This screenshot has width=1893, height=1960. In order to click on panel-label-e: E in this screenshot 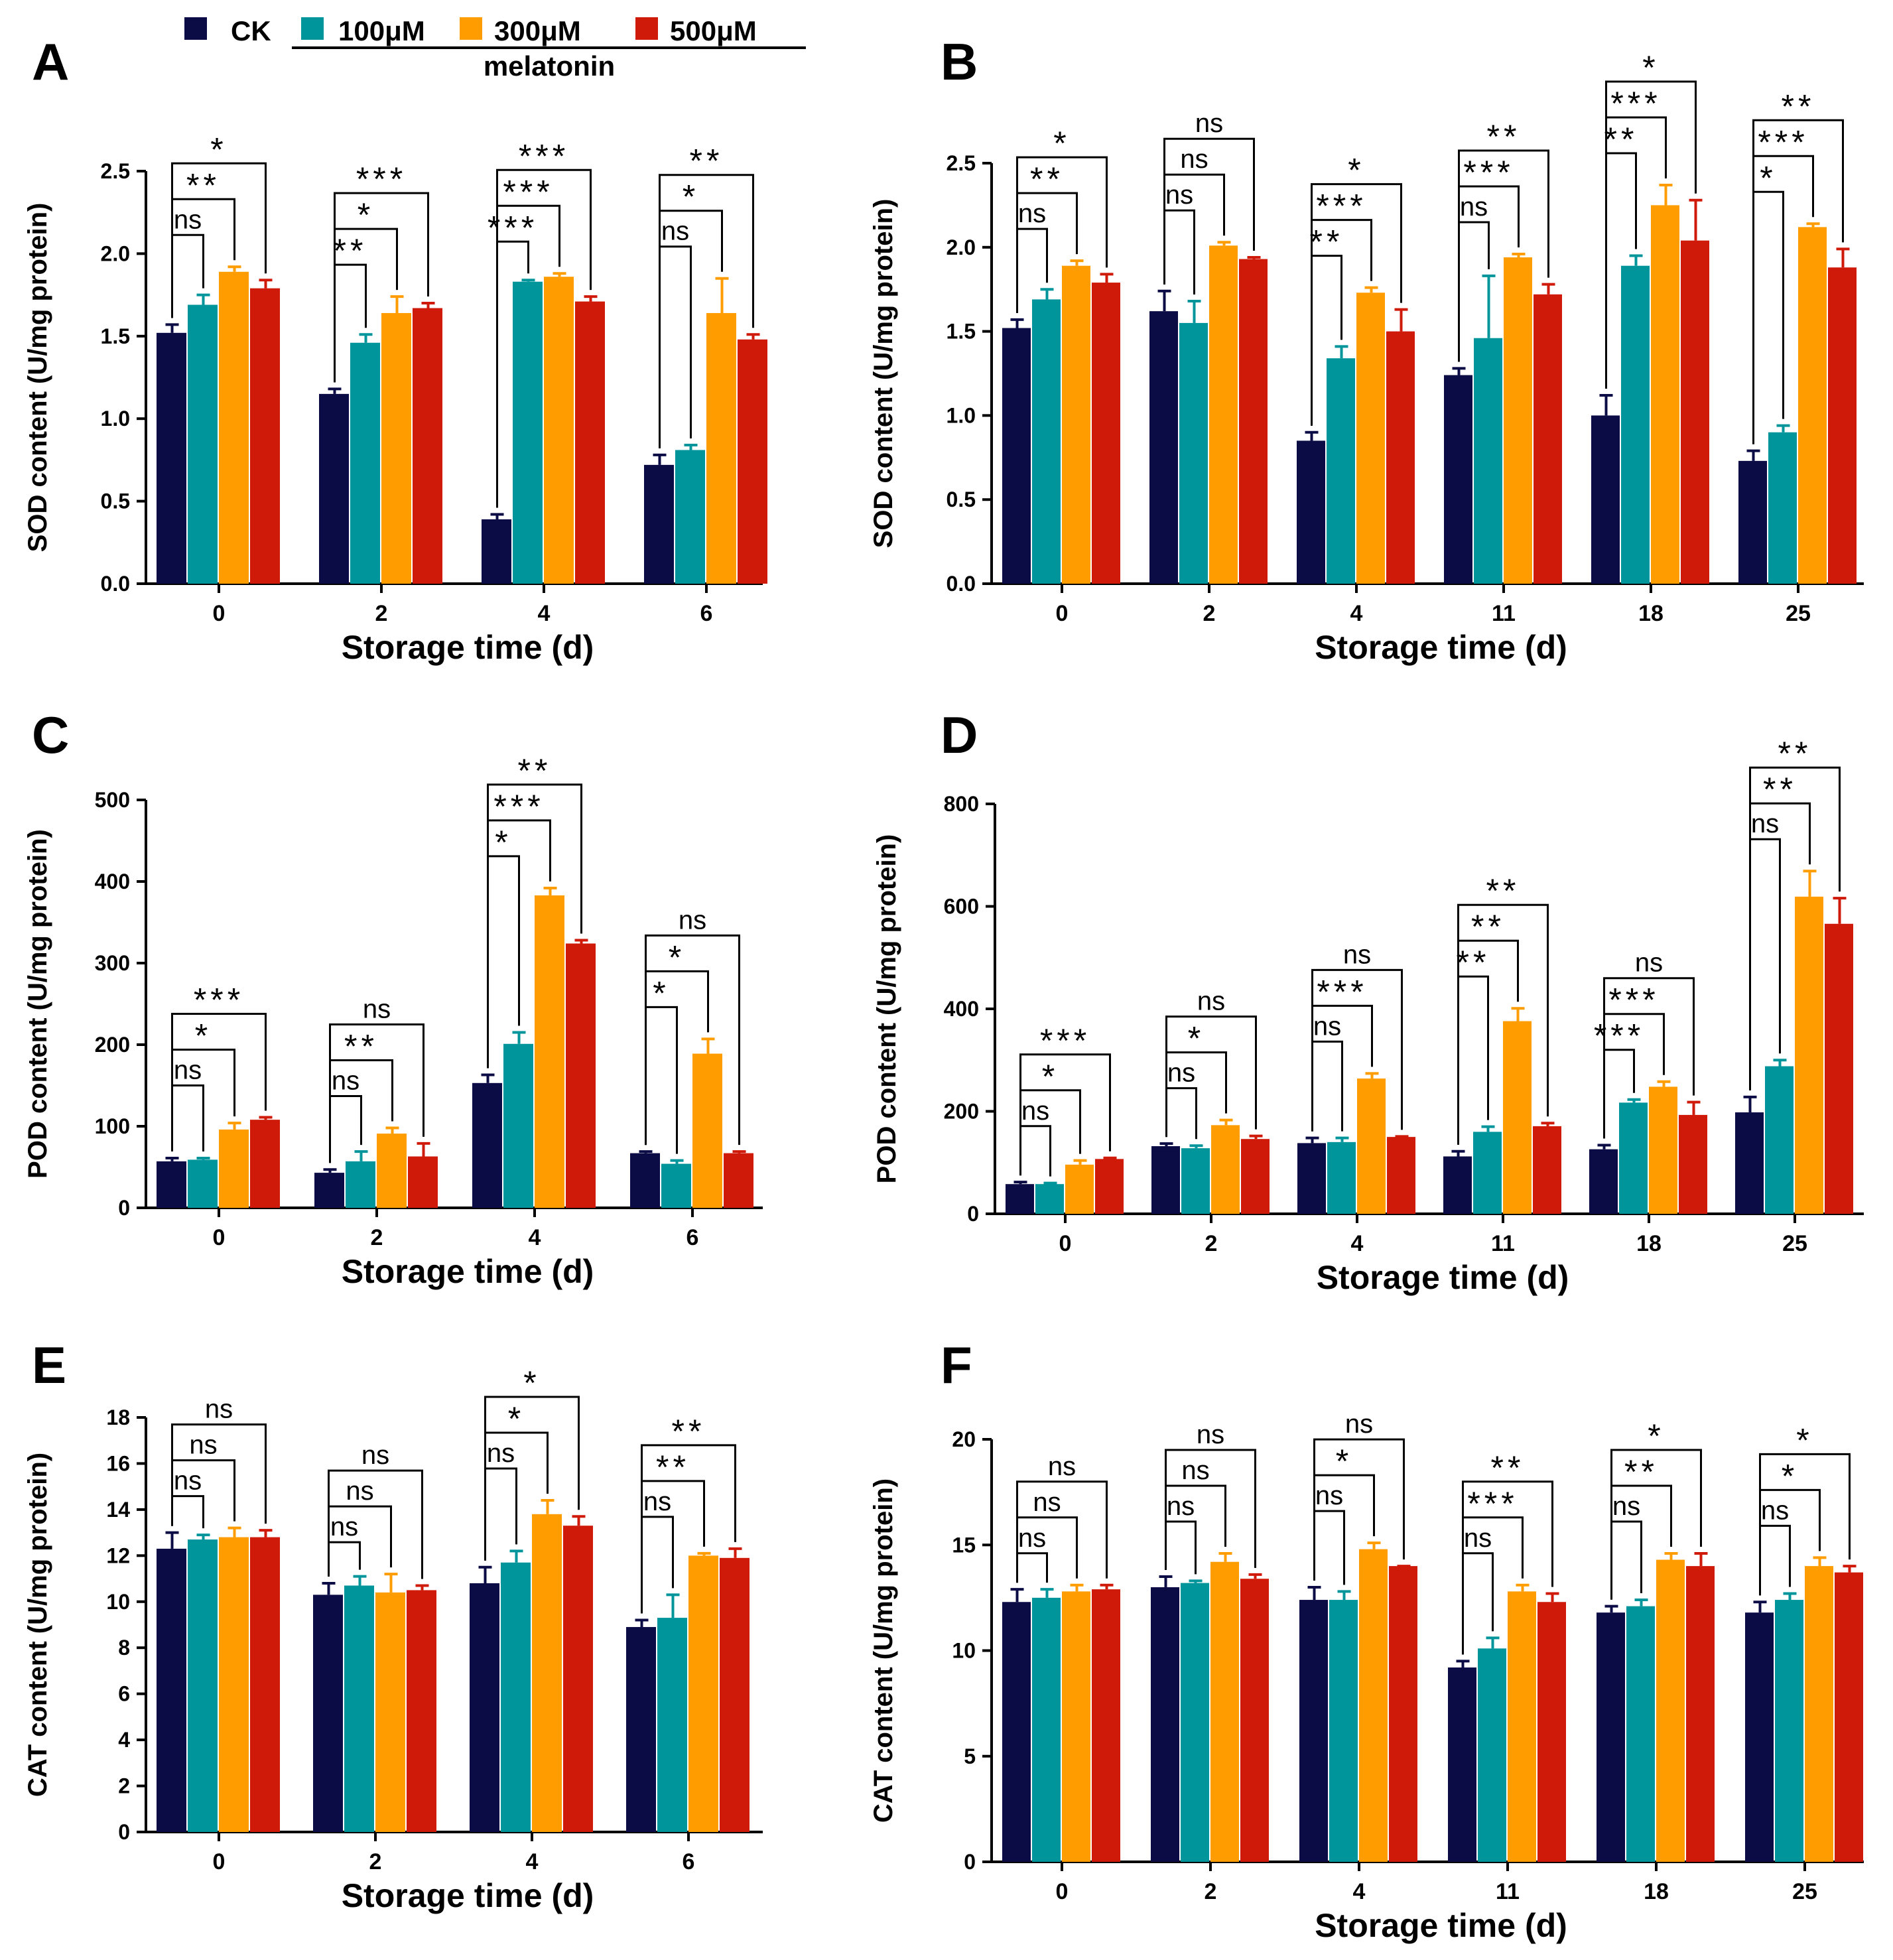, I will do `click(49, 1365)`.